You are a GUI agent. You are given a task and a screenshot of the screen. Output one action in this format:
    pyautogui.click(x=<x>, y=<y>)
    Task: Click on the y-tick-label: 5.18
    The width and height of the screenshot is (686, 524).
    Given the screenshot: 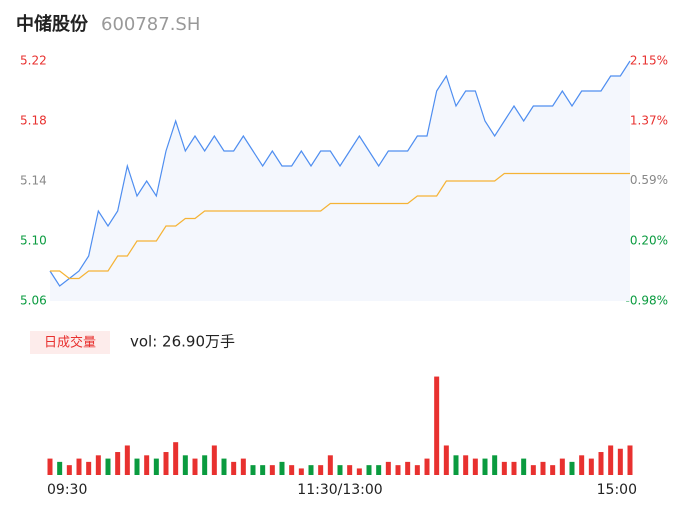 What is the action you would take?
    pyautogui.click(x=33, y=121)
    